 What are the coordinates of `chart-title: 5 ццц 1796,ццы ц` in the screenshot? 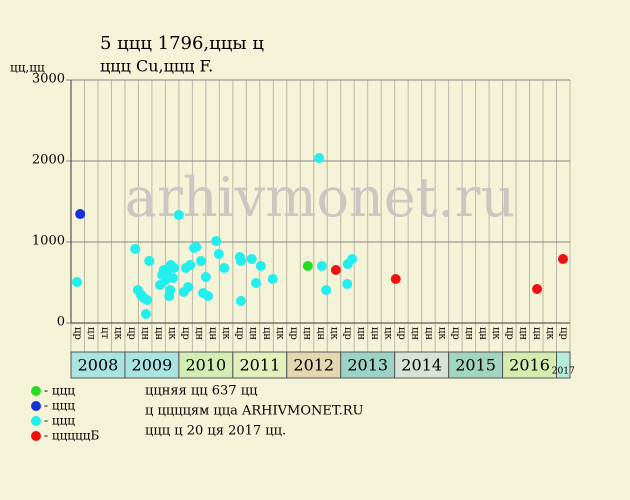 It's located at (182, 43).